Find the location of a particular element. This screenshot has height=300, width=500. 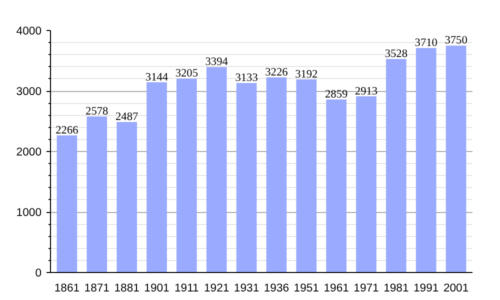

x-tick-label: 1991 is located at coordinates (426, 288).